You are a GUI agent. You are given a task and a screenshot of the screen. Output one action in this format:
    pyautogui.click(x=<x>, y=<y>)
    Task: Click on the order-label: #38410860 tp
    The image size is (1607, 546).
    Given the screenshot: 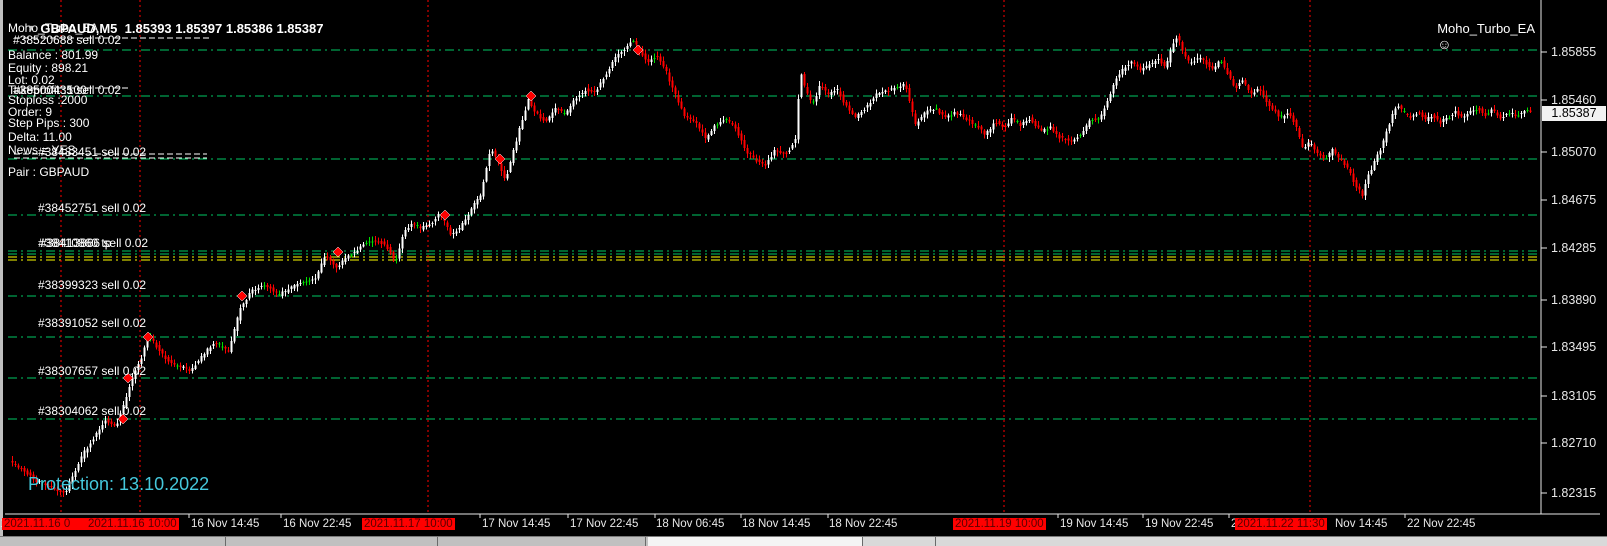 What is the action you would take?
    pyautogui.click(x=75, y=243)
    